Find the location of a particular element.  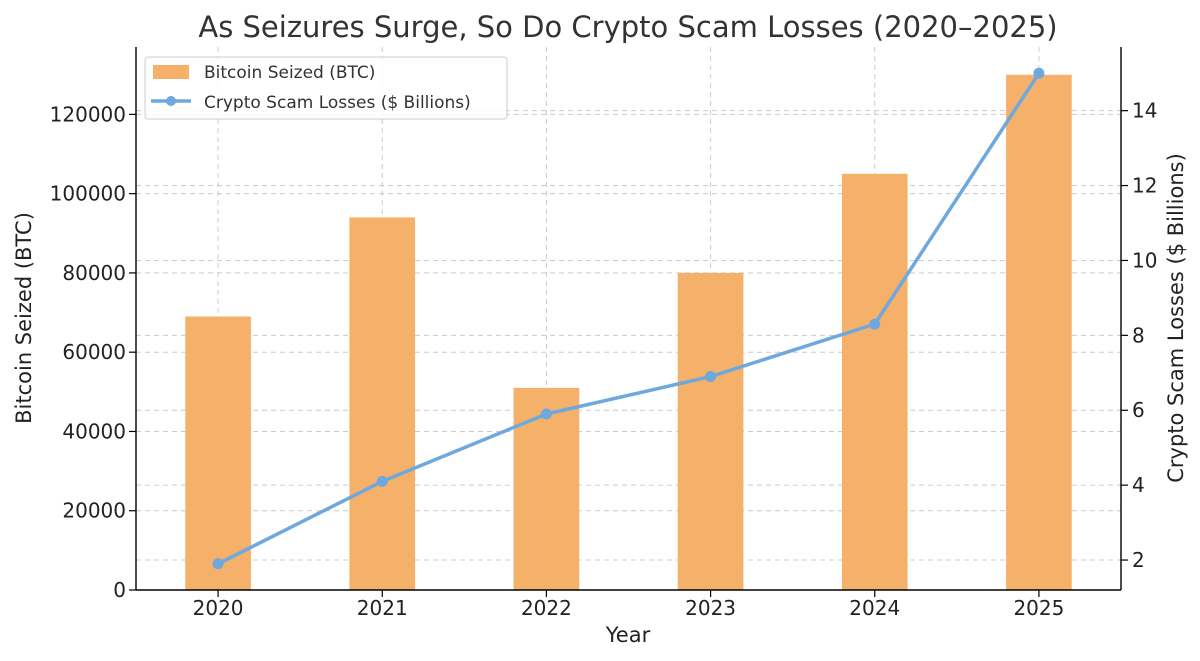

x-tick-label: 2024 is located at coordinates (874, 608).